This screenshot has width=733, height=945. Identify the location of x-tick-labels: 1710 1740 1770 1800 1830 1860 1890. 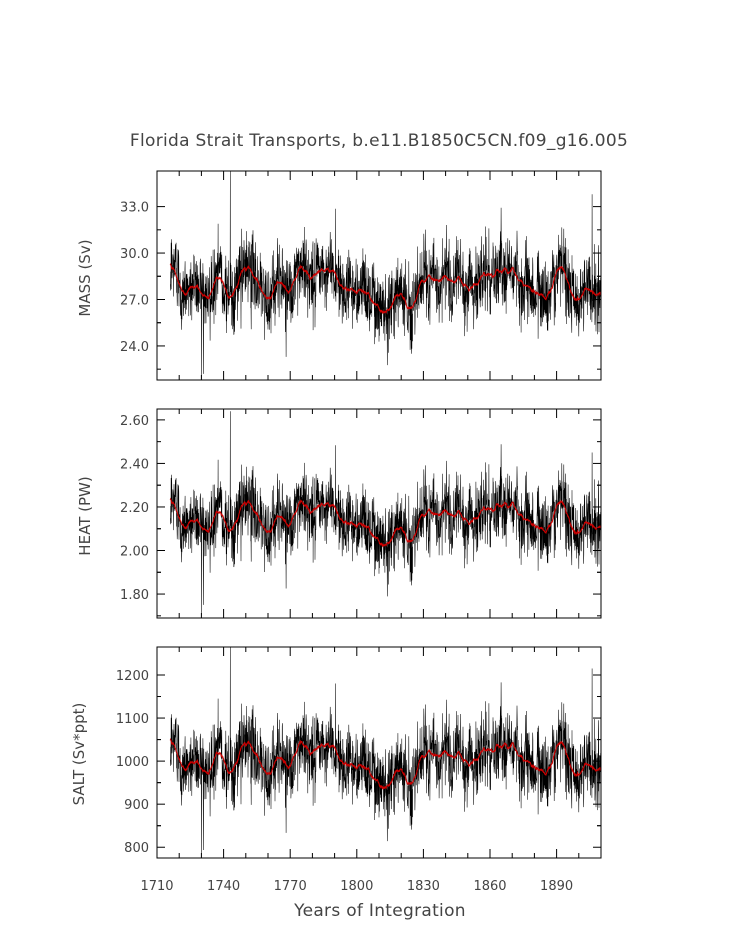
(356, 886).